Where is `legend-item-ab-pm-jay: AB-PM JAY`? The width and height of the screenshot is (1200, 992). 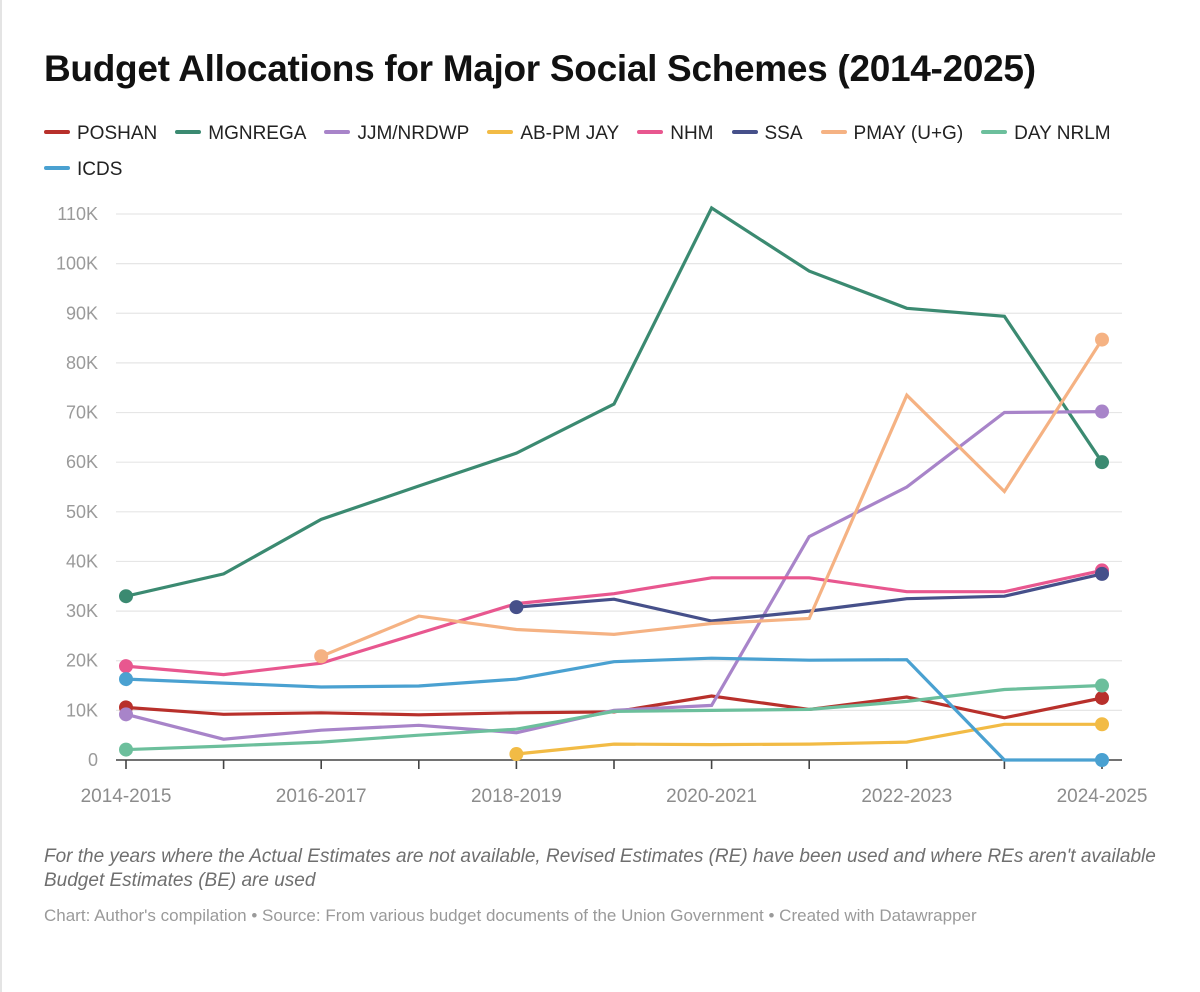 legend-item-ab-pm-jay: AB-PM JAY is located at coordinates (553, 134).